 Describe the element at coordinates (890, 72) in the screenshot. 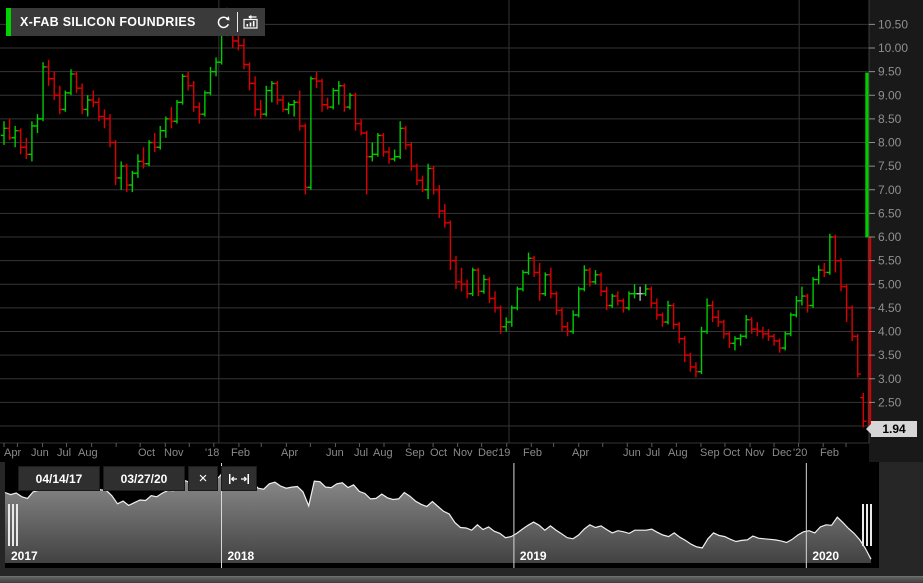

I see `price-label: 9.50` at that location.